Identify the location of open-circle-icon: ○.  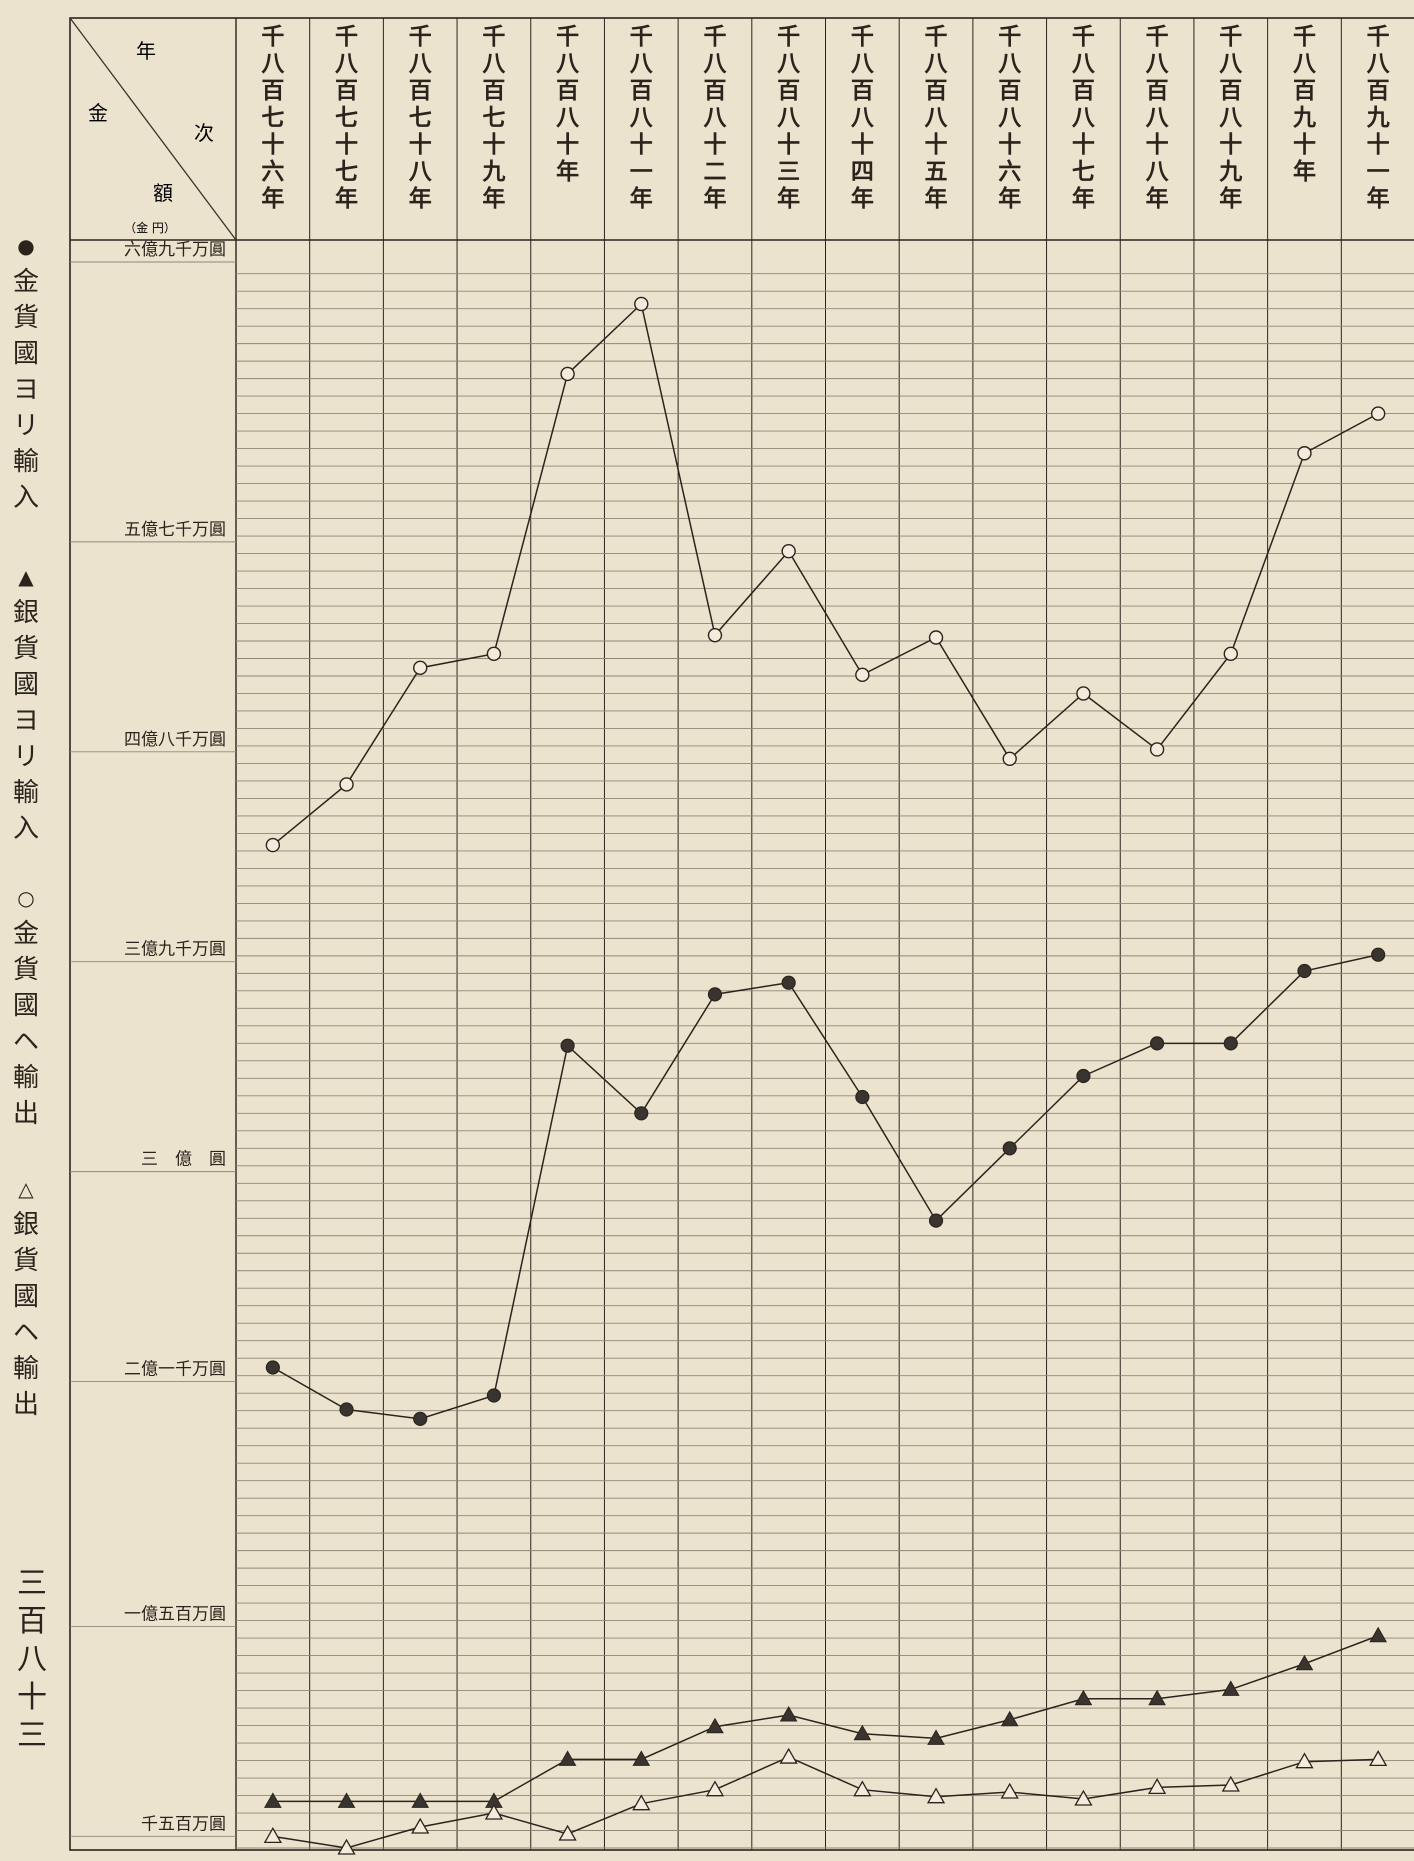
(26, 898).